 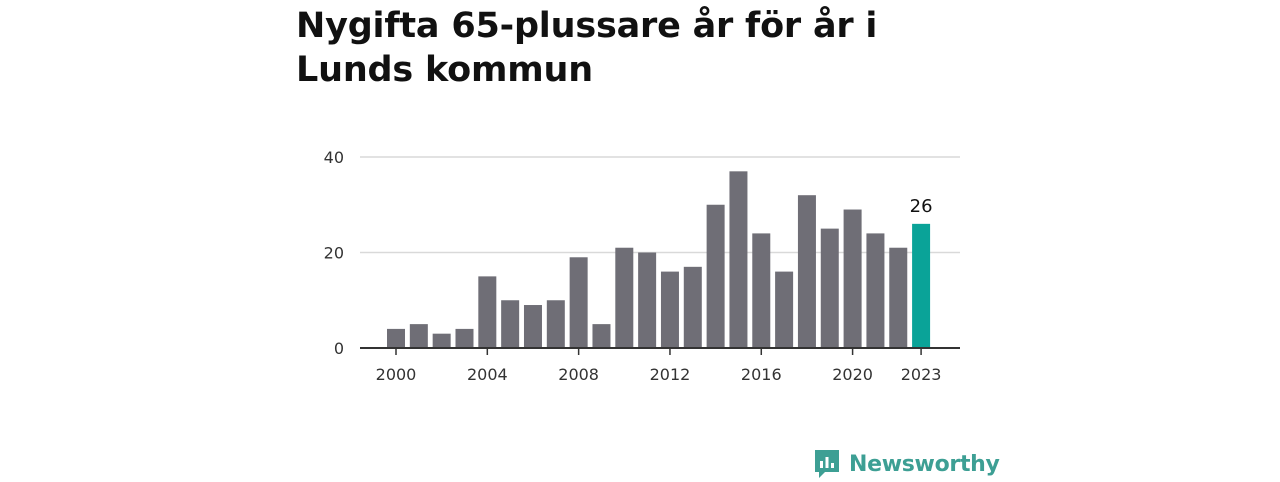 I want to click on bar-2013, so click(x=692, y=307).